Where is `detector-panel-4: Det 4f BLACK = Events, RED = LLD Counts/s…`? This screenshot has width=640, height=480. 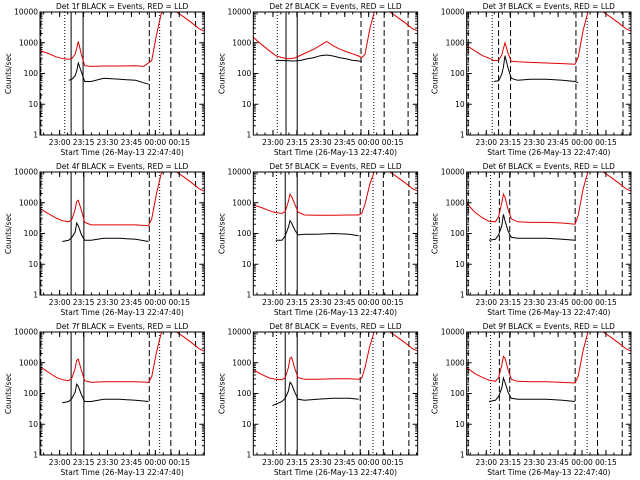 detector-panel-4: Det 4f BLACK = Events, RED = LLD Counts/s… is located at coordinates (104, 239).